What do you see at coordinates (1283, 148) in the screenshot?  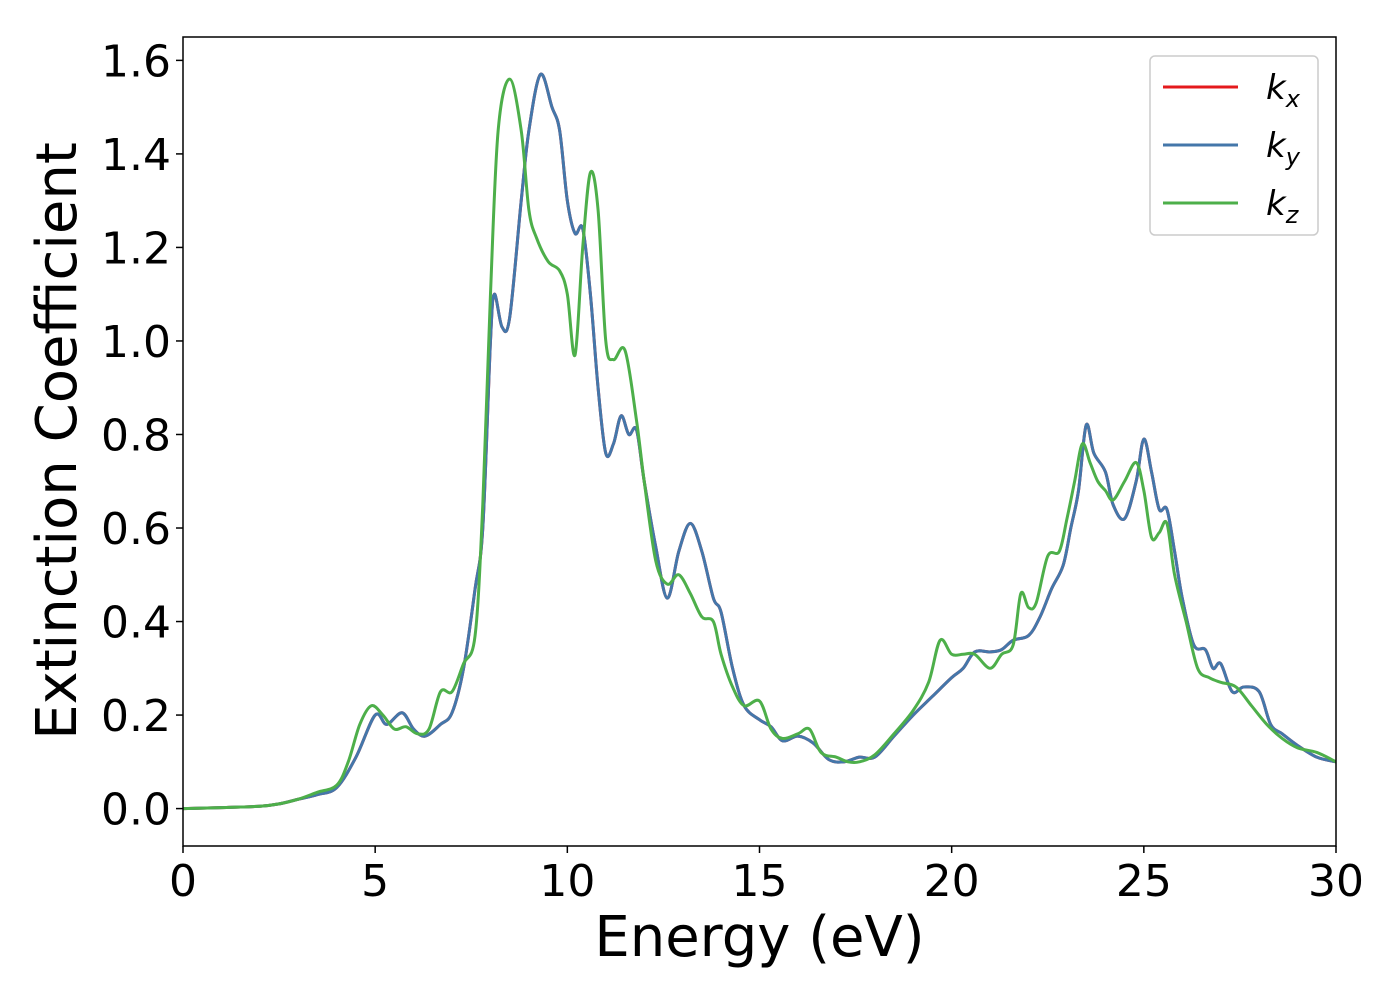 I see `legend-label-ky: ky` at bounding box center [1283, 148].